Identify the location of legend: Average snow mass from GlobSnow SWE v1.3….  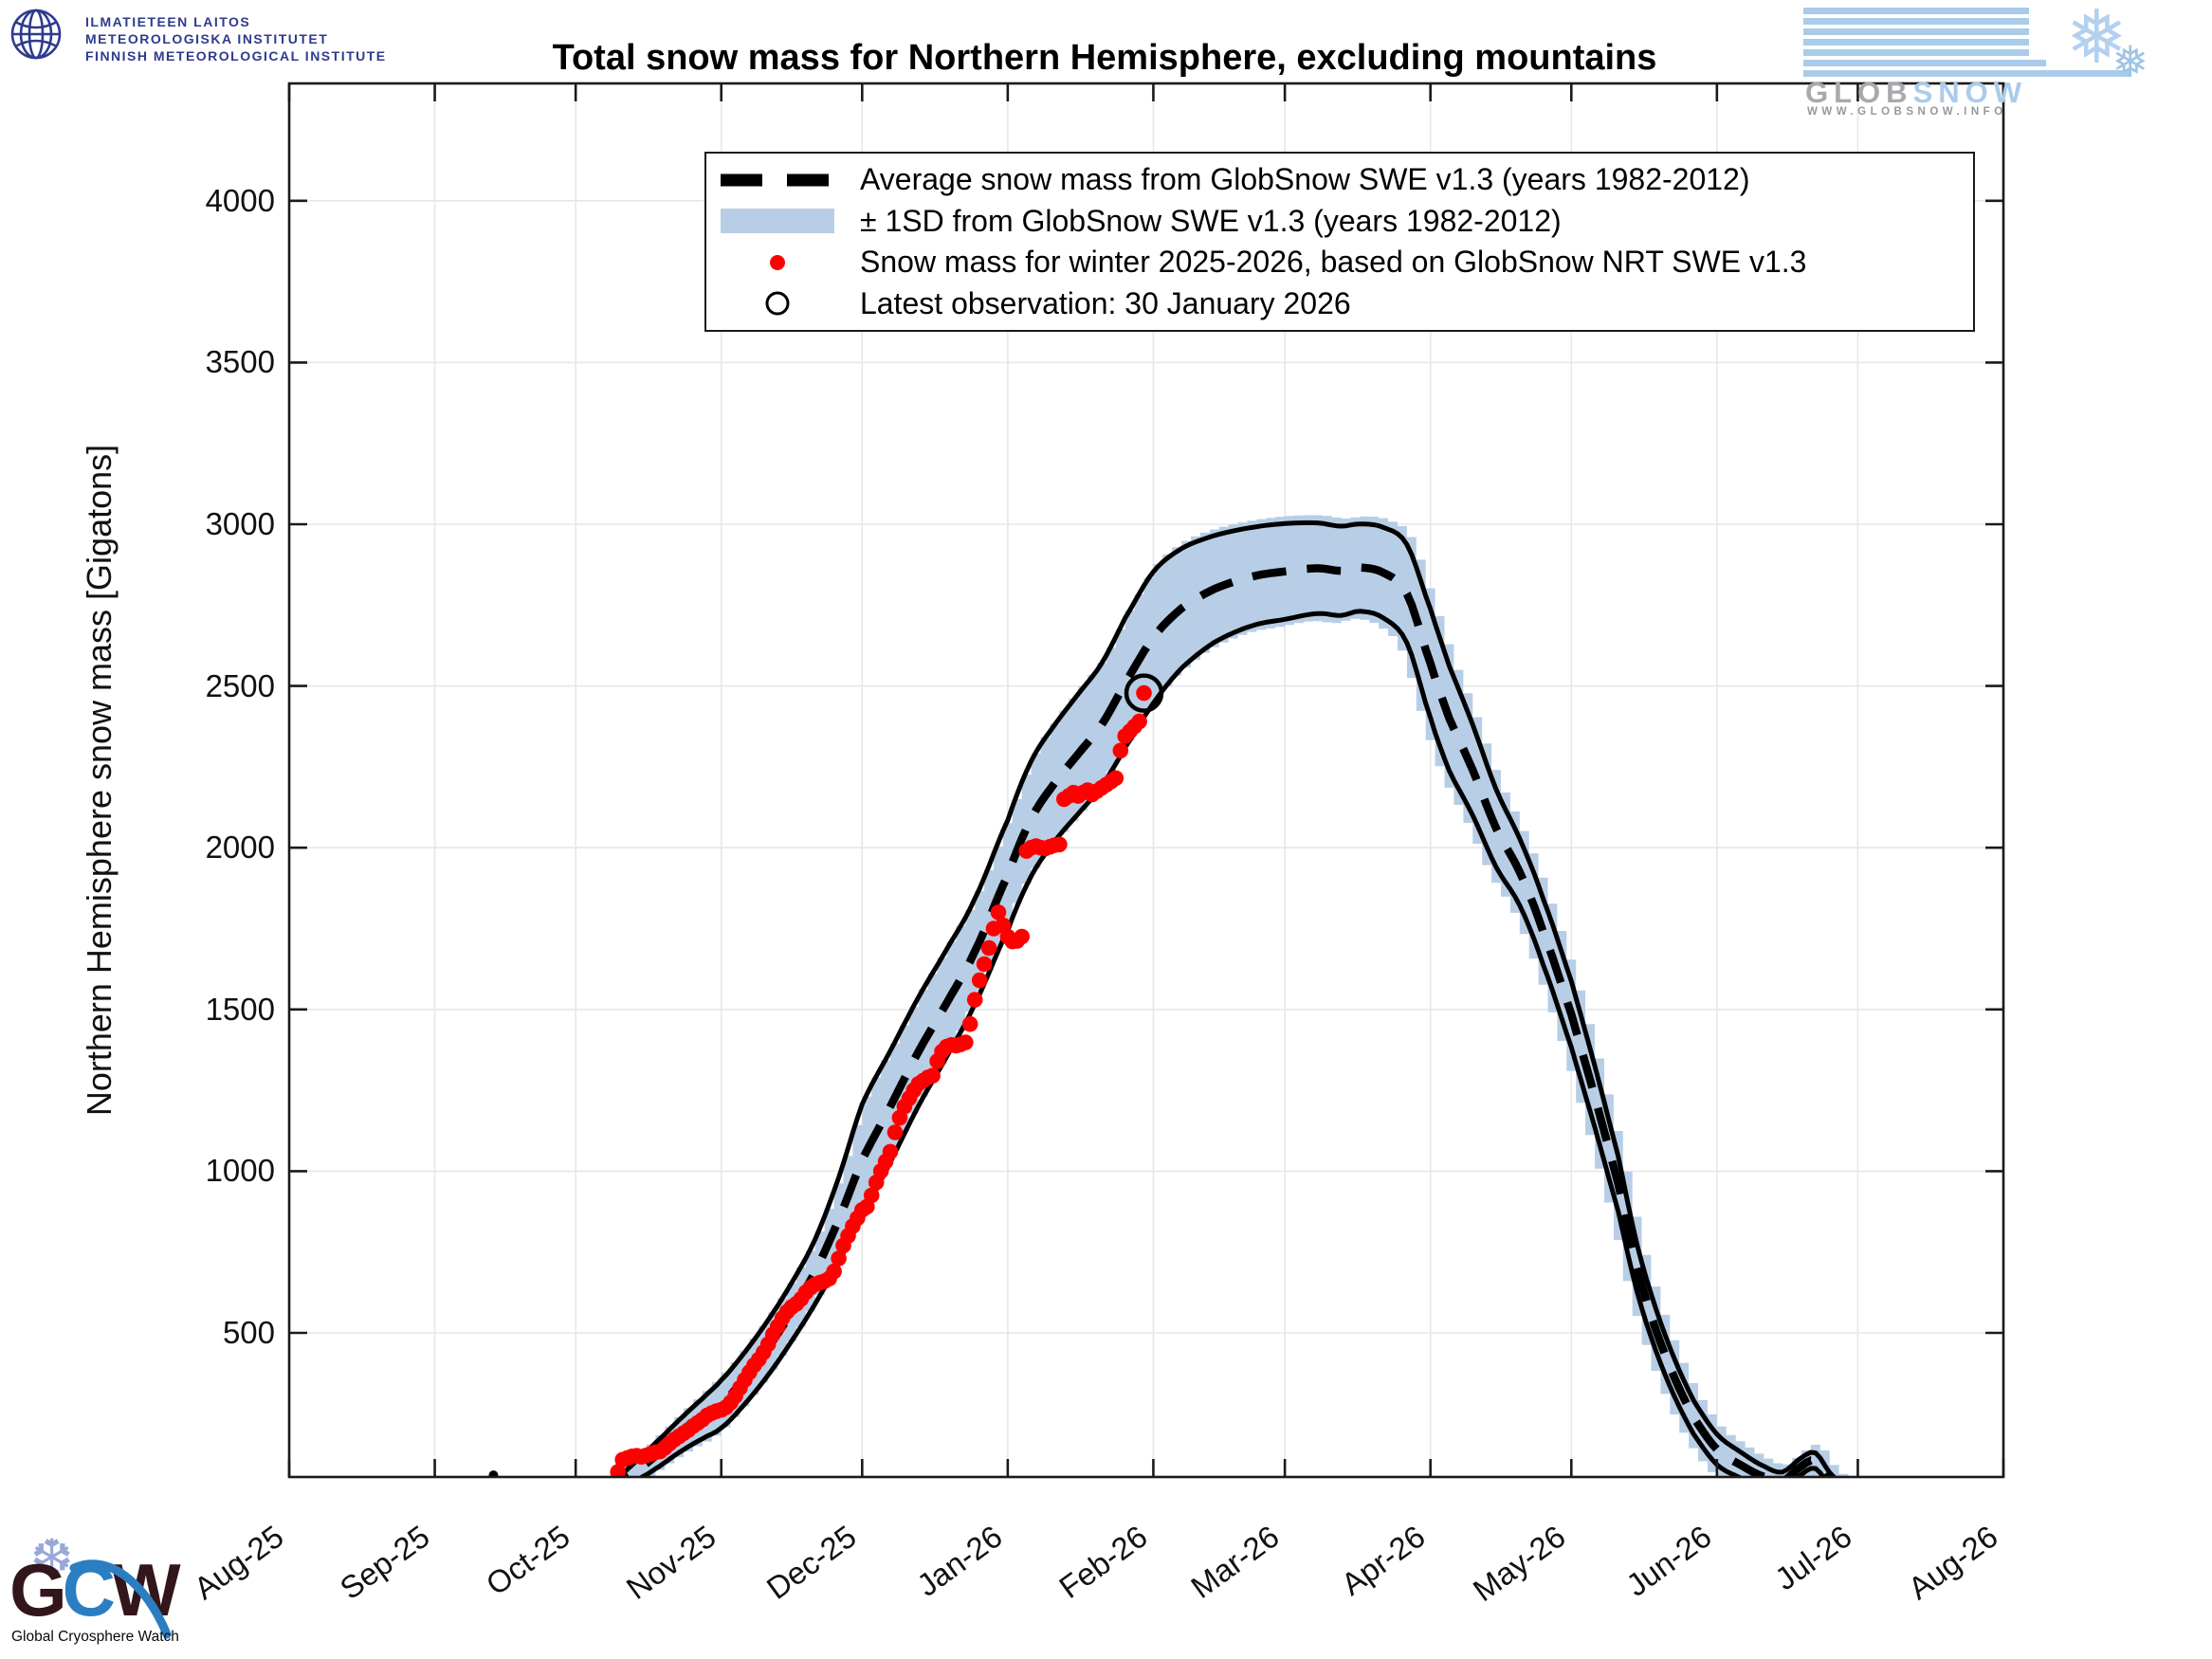
(1339, 242).